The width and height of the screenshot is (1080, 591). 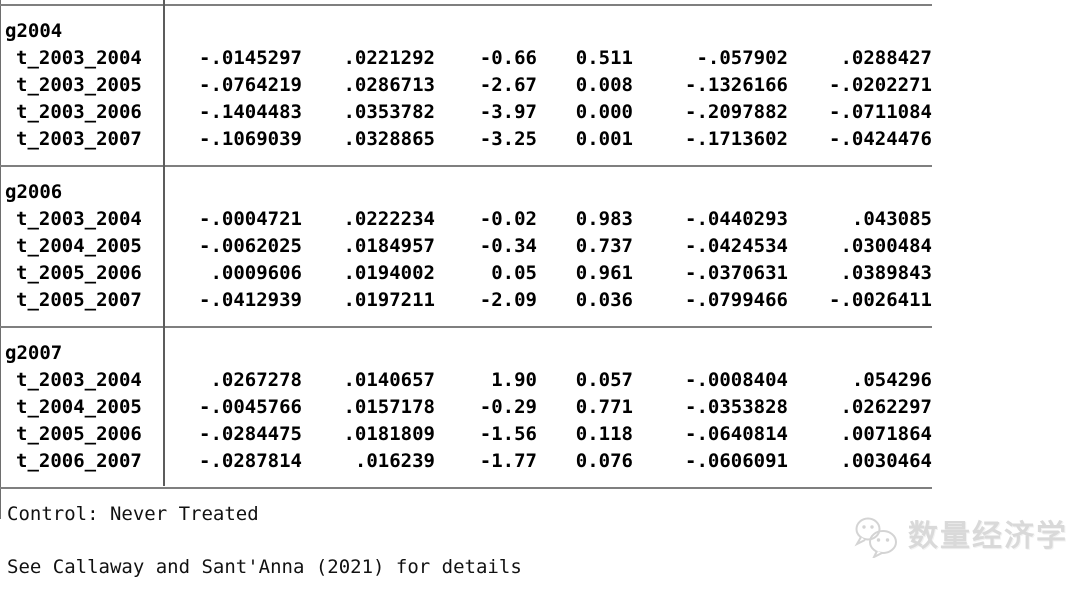 What do you see at coordinates (389, 246) in the screenshot?
I see `cell-std_err: .0184957` at bounding box center [389, 246].